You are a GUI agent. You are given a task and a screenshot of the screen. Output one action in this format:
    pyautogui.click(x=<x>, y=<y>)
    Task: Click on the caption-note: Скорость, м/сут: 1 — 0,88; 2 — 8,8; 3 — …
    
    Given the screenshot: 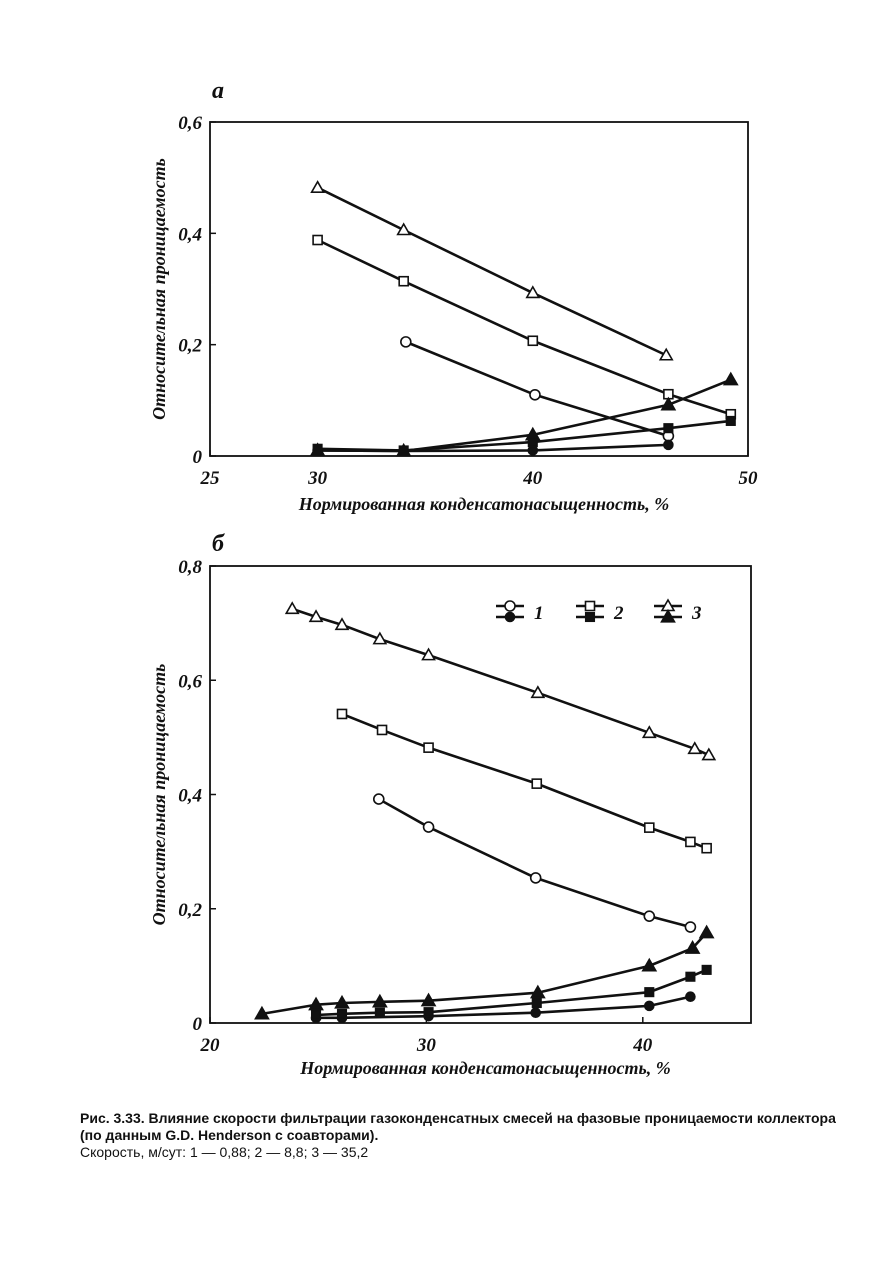 What is the action you would take?
    pyautogui.click(x=224, y=1152)
    